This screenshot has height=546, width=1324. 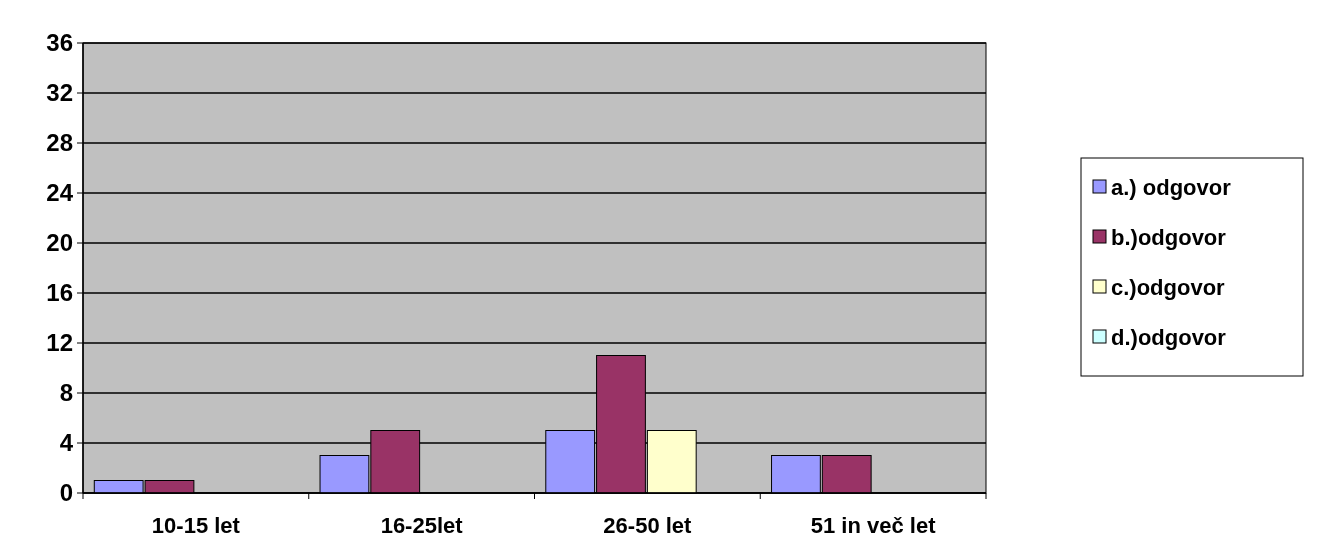 I want to click on y-tick-label: 16, so click(x=59, y=293).